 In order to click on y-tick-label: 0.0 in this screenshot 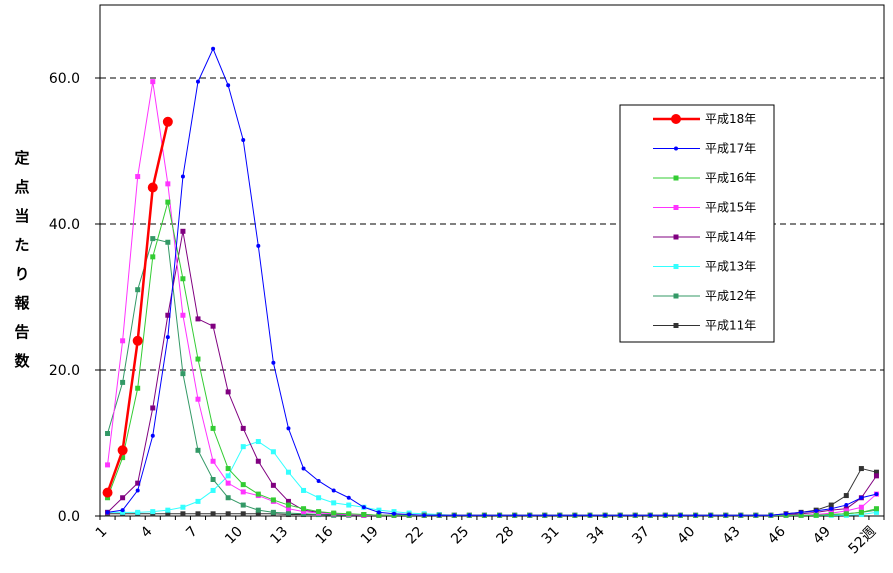, I will do `click(69, 517)`.